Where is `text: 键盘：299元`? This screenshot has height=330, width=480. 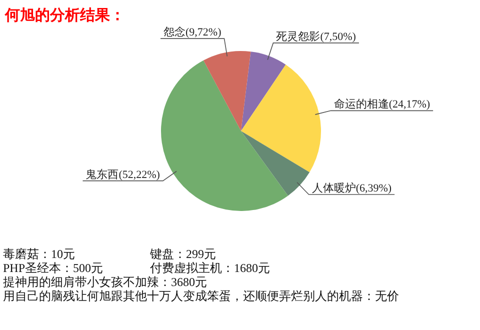 text: 键盘：299元 is located at coordinates (182, 254).